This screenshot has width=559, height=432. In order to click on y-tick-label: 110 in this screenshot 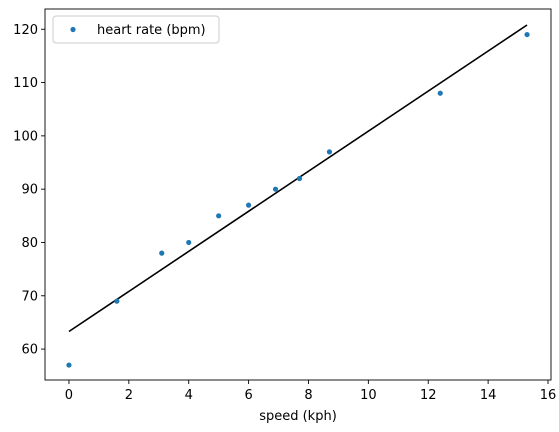, I will do `click(25, 83)`.